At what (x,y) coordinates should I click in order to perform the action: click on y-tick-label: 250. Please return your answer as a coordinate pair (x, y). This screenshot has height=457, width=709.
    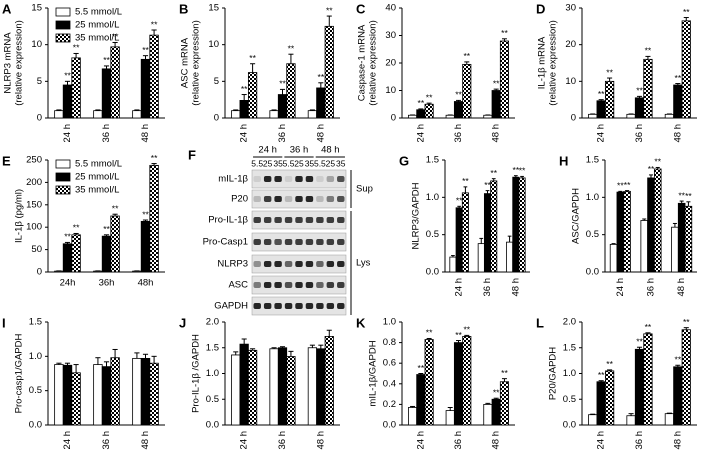
    Looking at the image, I should click on (34, 160).